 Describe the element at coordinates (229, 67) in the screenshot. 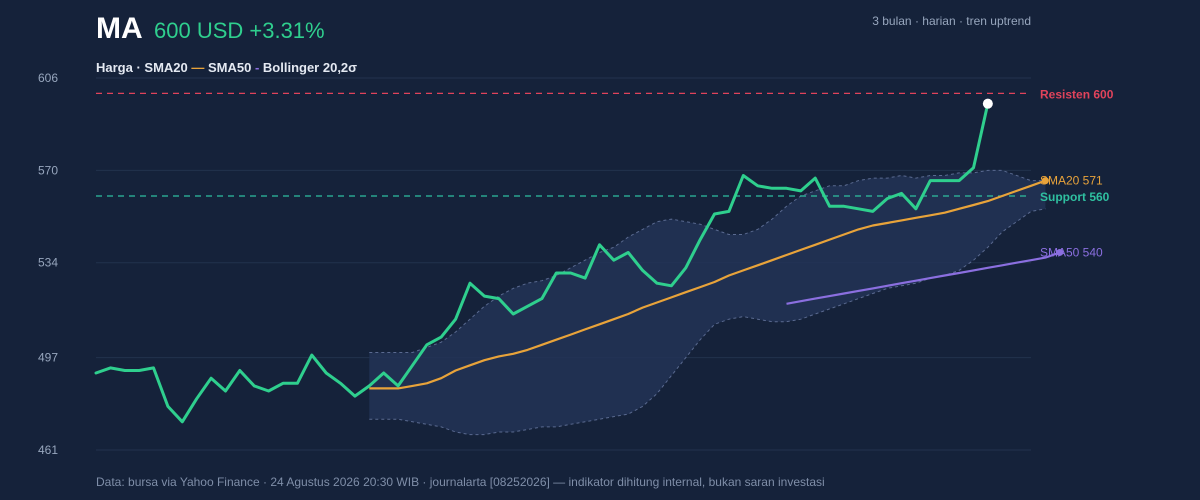

I see `legend-text-sma50: SMA50` at that location.